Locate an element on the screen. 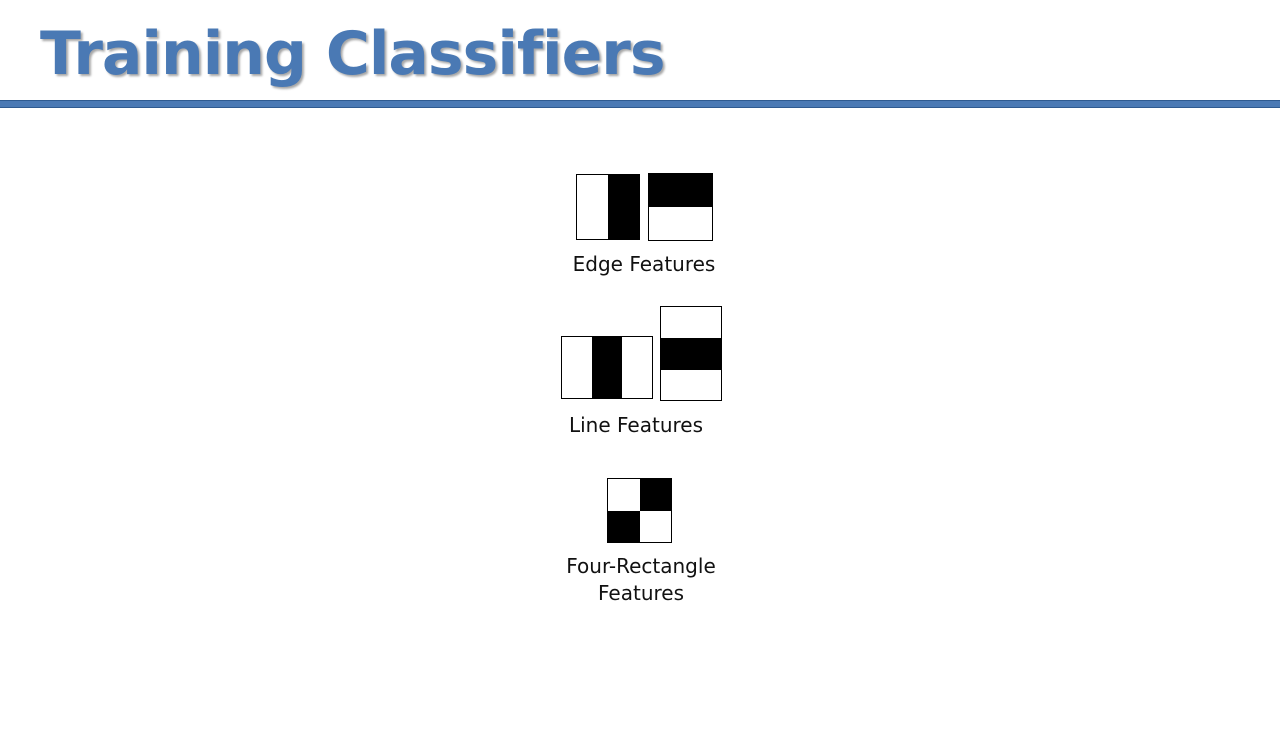 This screenshot has width=1280, height=738. four-rectangle-caption-line2: Features is located at coordinates (641, 593).